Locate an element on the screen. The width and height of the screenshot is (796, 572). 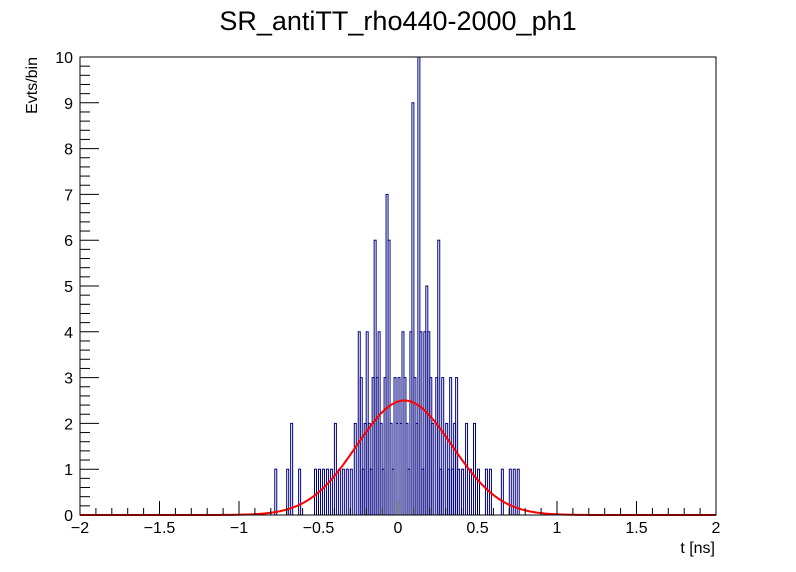
y-tick-label: 0 is located at coordinates (68, 516).